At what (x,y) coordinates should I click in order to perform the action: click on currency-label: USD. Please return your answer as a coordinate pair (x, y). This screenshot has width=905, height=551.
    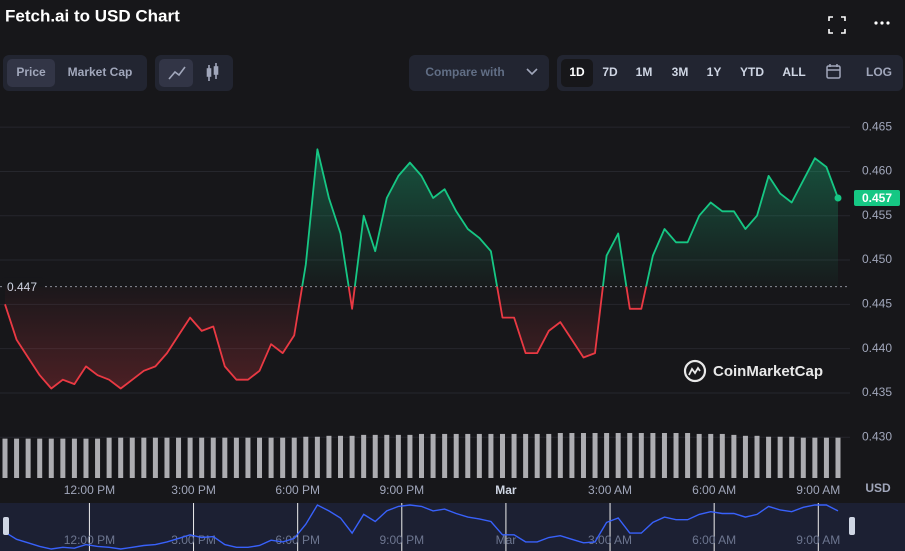
    Looking at the image, I should click on (878, 488).